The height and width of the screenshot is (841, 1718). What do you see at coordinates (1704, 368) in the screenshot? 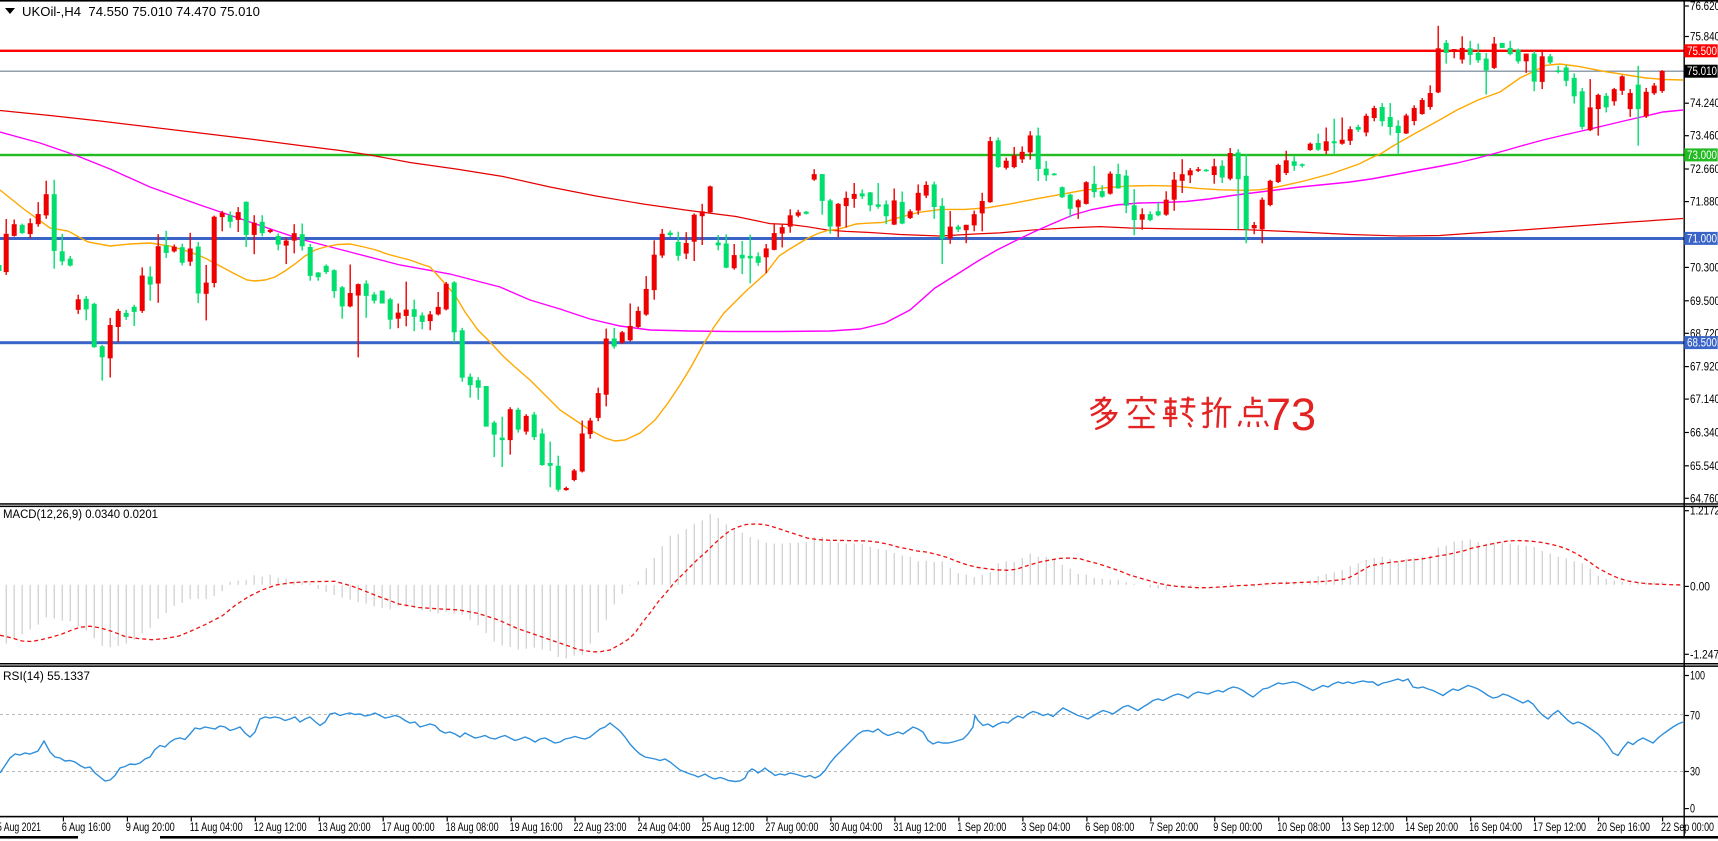
I see `svg-text: 67.920` at bounding box center [1704, 368].